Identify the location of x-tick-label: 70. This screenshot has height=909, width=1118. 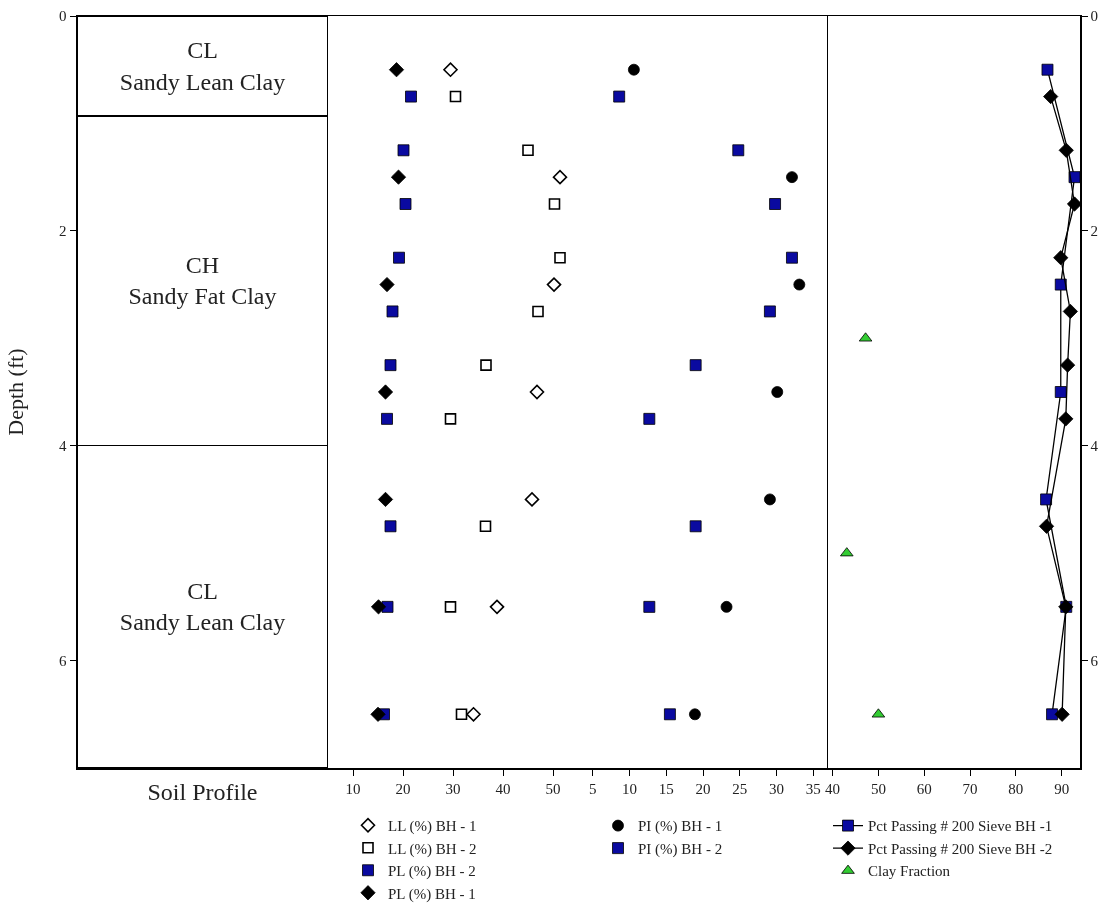
(970, 788).